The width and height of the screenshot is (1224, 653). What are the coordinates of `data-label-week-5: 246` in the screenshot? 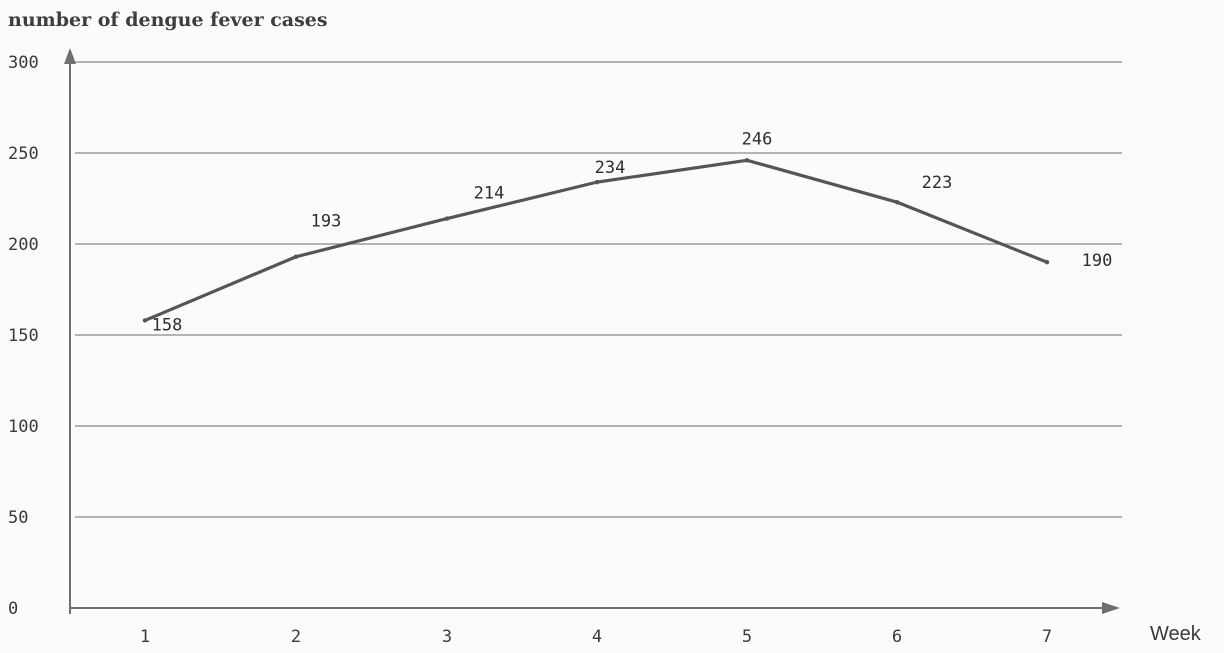 It's located at (757, 139).